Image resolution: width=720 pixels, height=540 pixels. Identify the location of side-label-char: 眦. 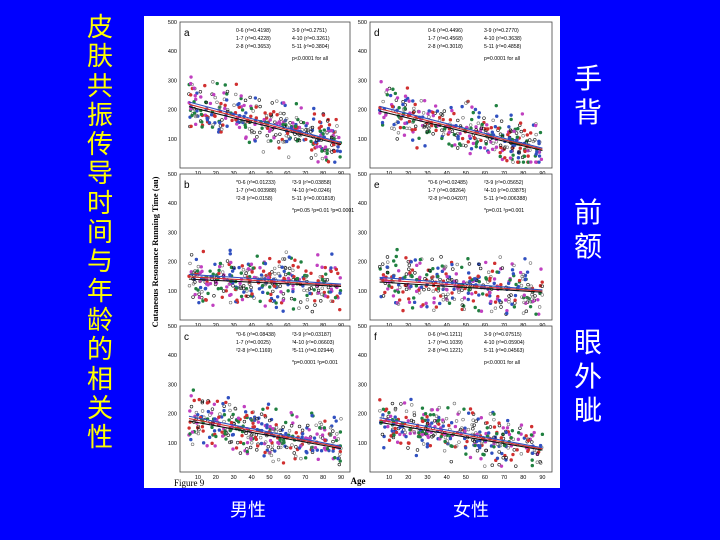
(587, 410).